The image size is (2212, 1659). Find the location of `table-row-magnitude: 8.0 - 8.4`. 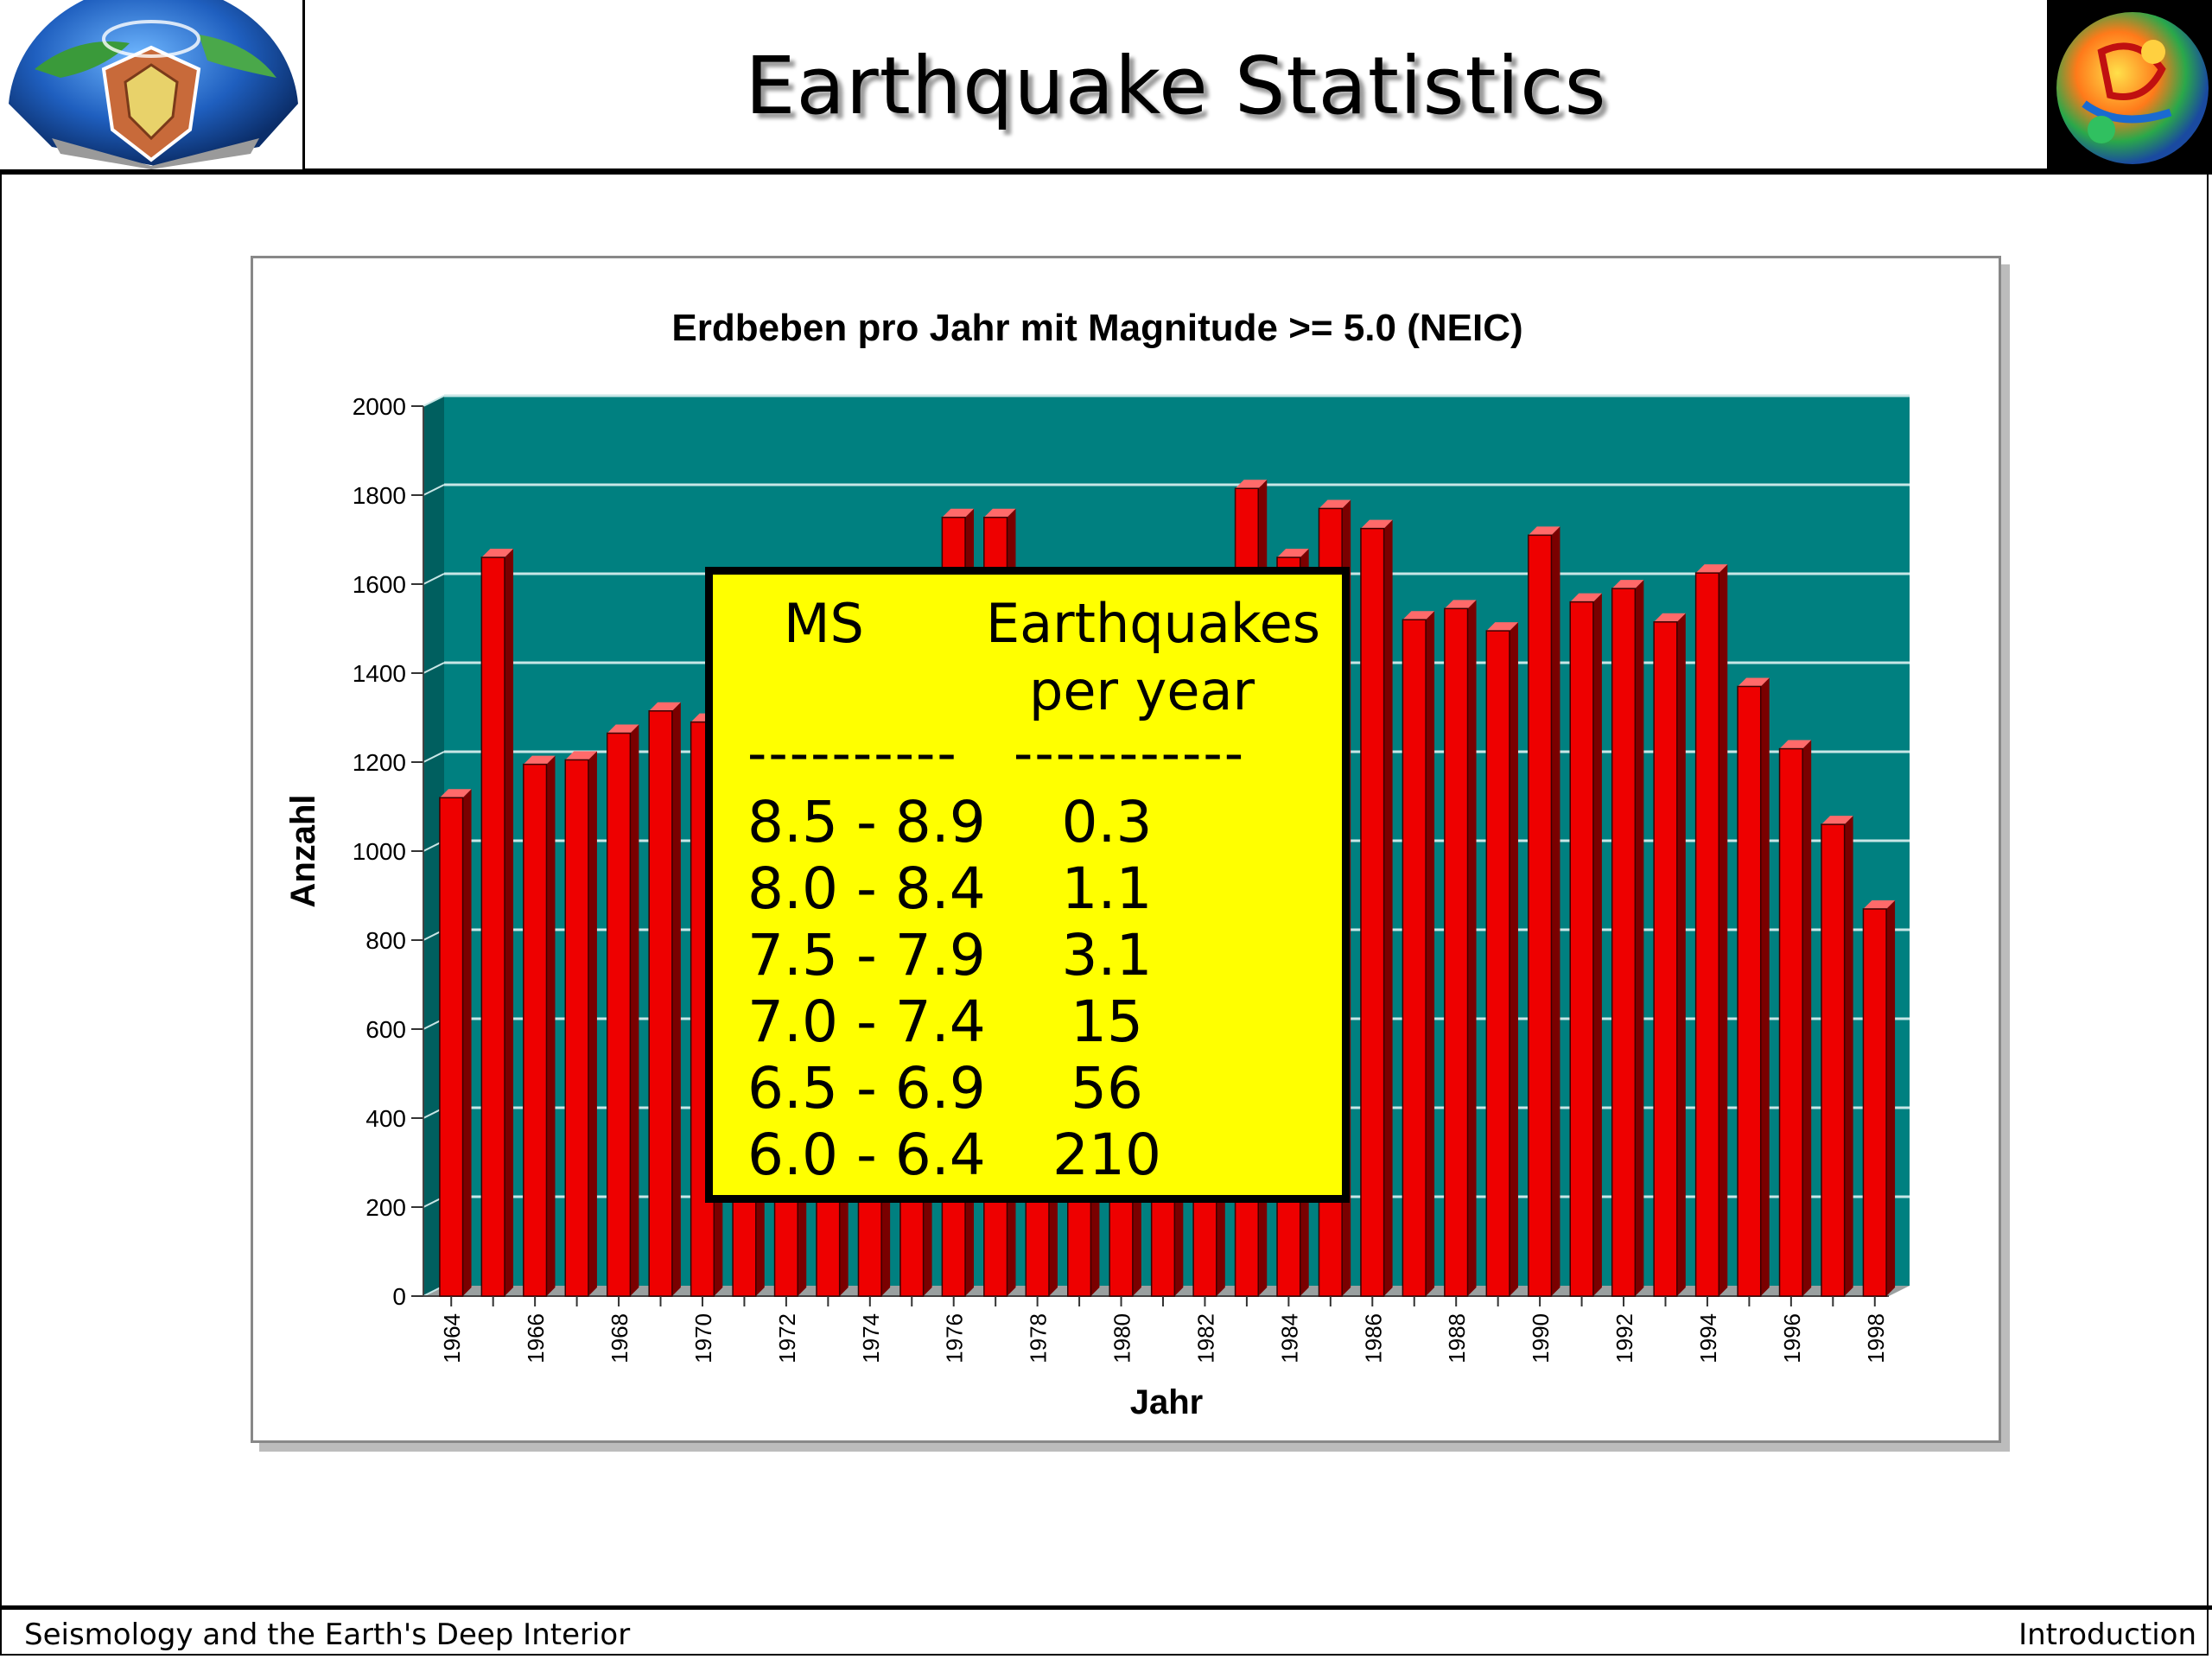

table-row-magnitude: 8.0 - 8.4 is located at coordinates (866, 888).